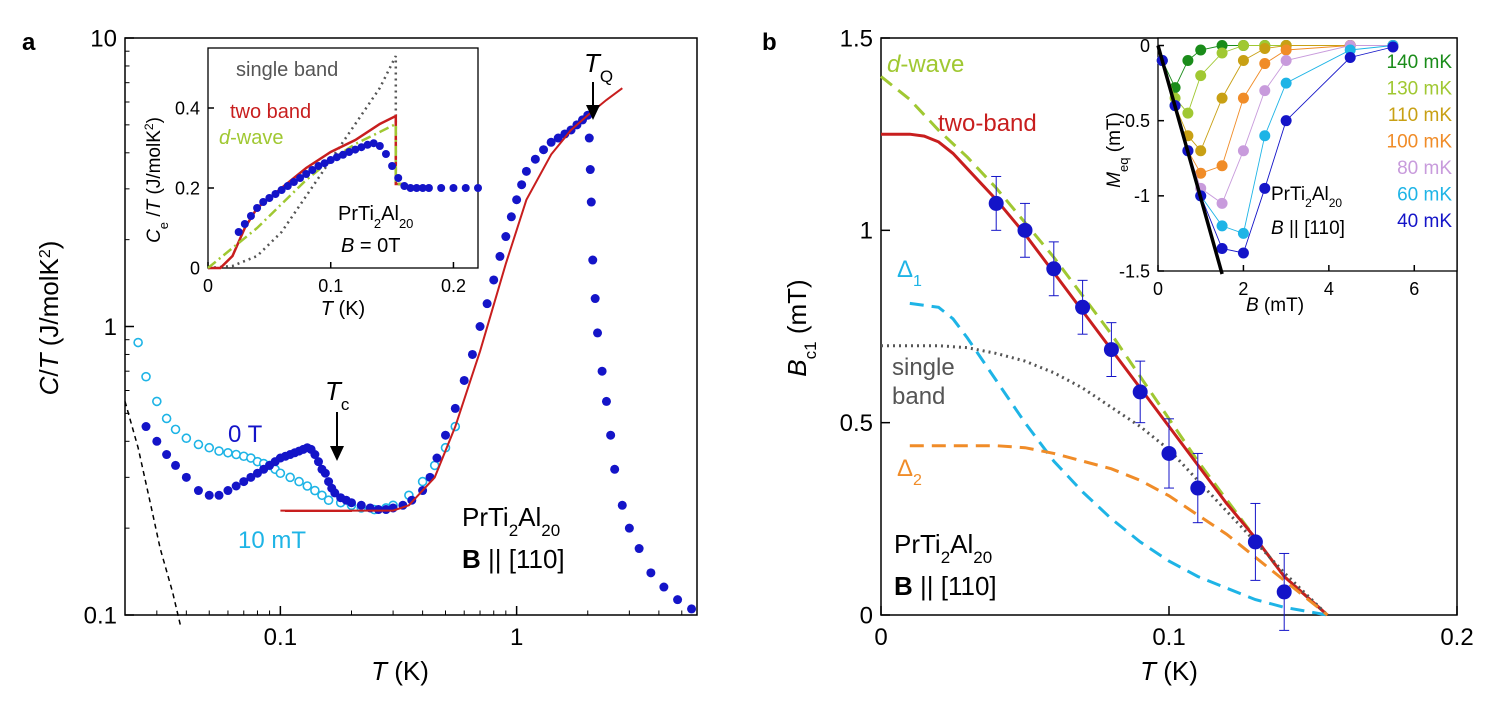 The image size is (1501, 708). I want to click on b-field-bold: B, so click(903, 586).